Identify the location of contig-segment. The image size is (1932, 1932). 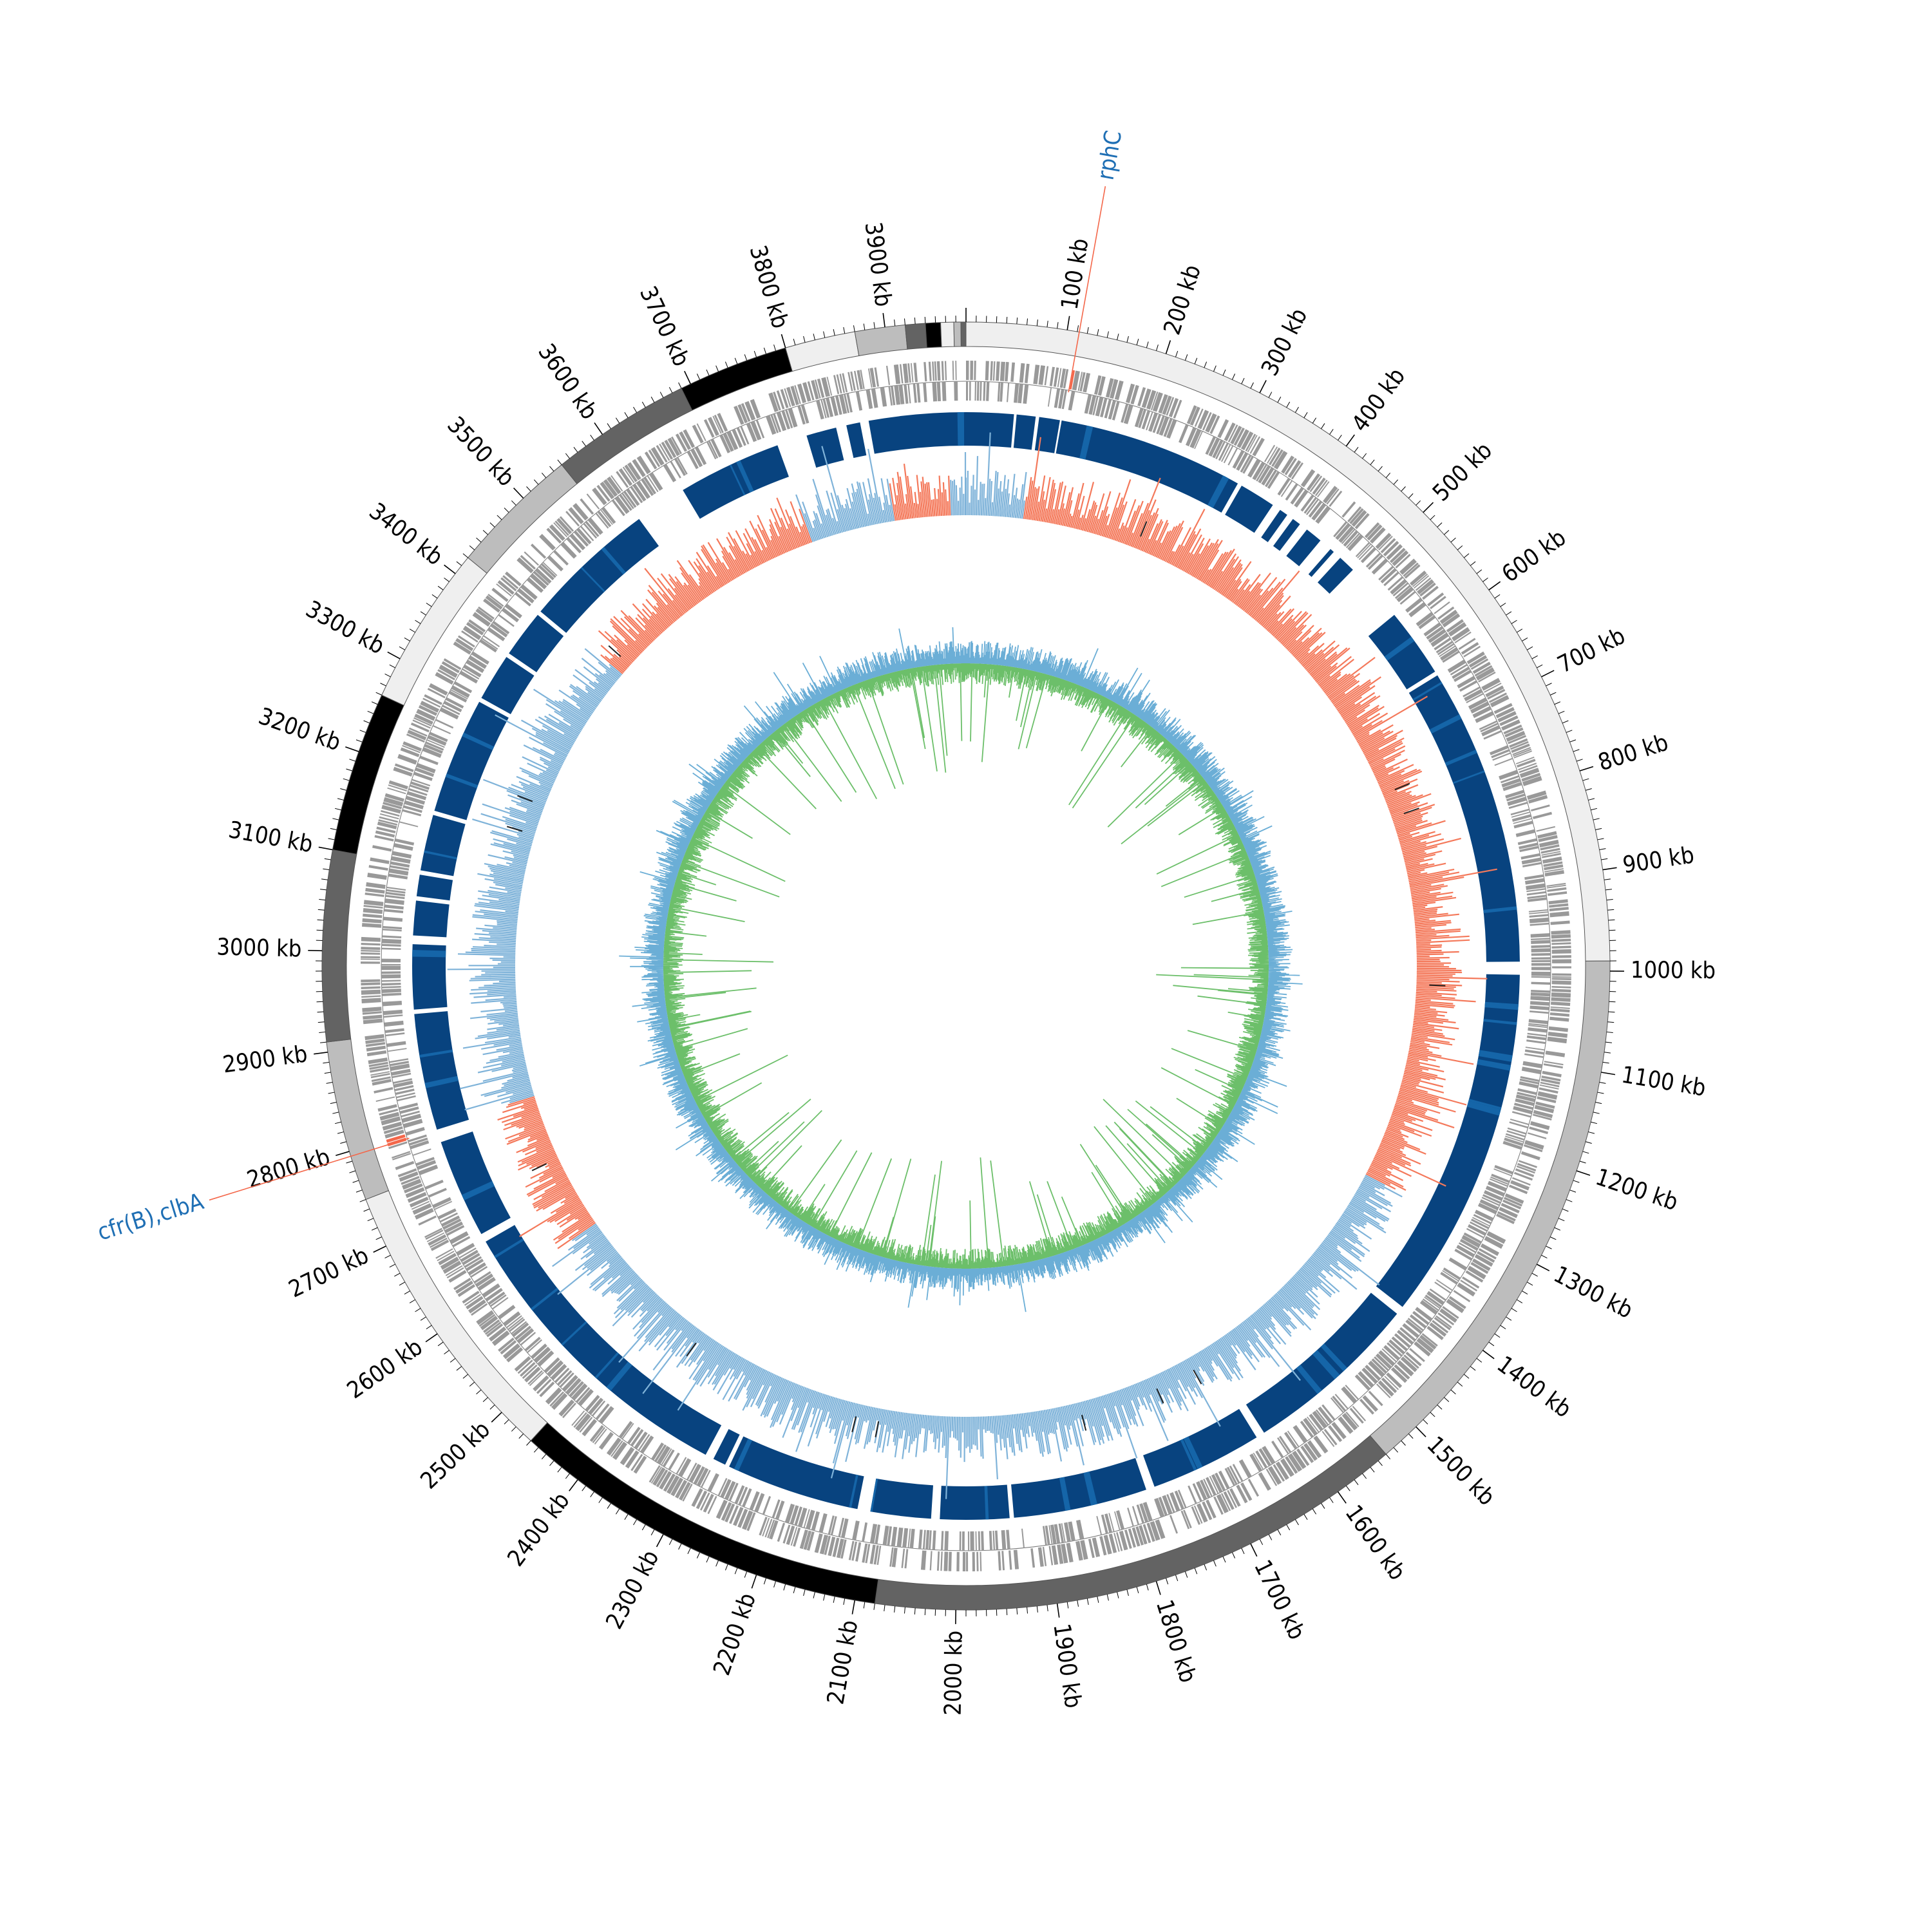
(947, 334).